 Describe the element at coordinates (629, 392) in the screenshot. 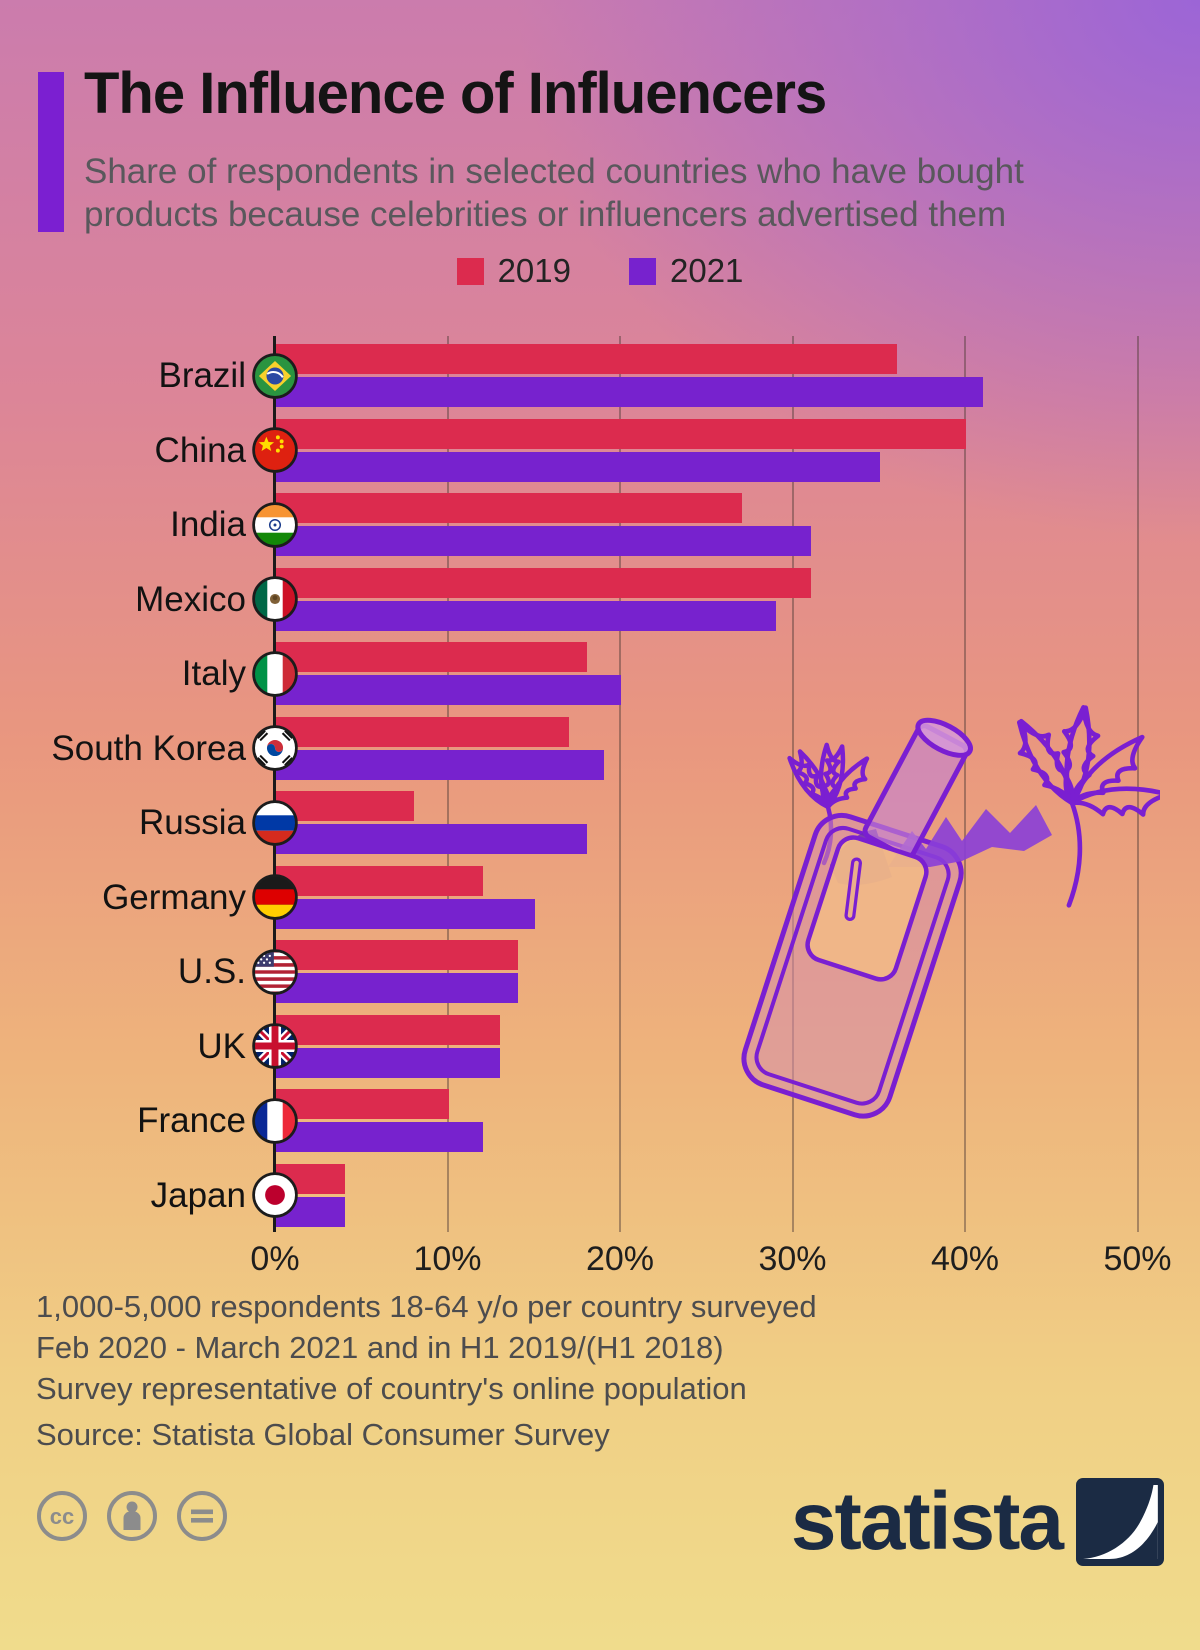

I see `bar-2021-brazil` at that location.